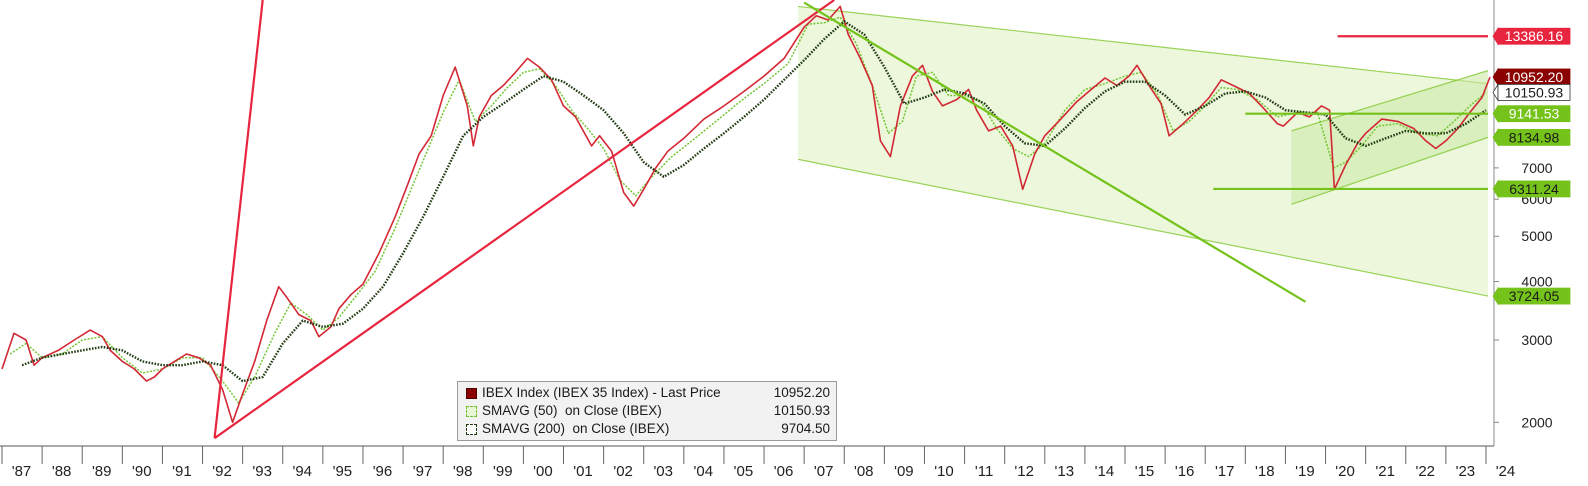 This screenshot has width=1588, height=486. Describe the element at coordinates (1185, 471) in the screenshot. I see `x-tick-label: '16` at that location.